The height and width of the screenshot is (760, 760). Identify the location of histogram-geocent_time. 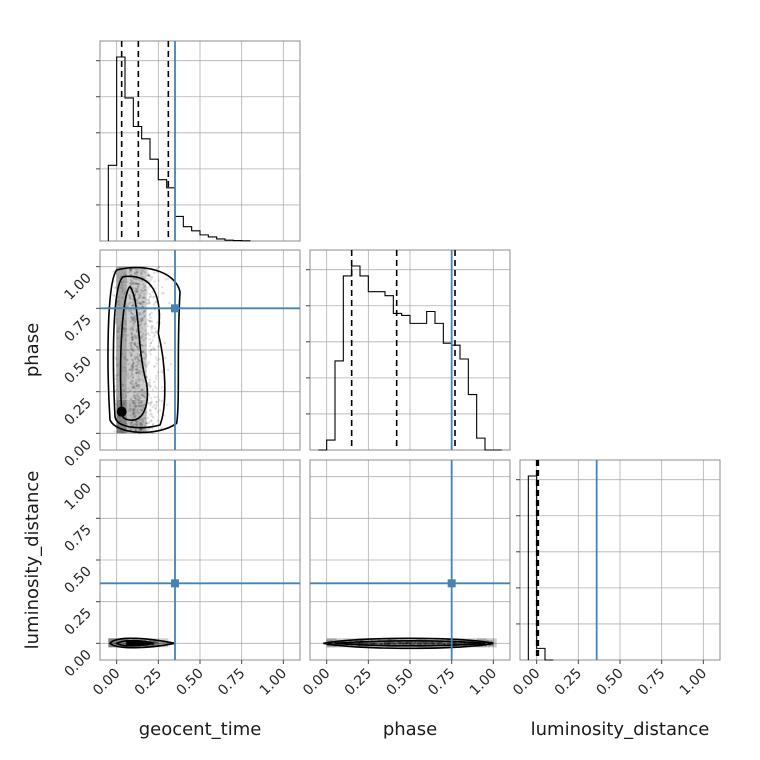
(179, 149).